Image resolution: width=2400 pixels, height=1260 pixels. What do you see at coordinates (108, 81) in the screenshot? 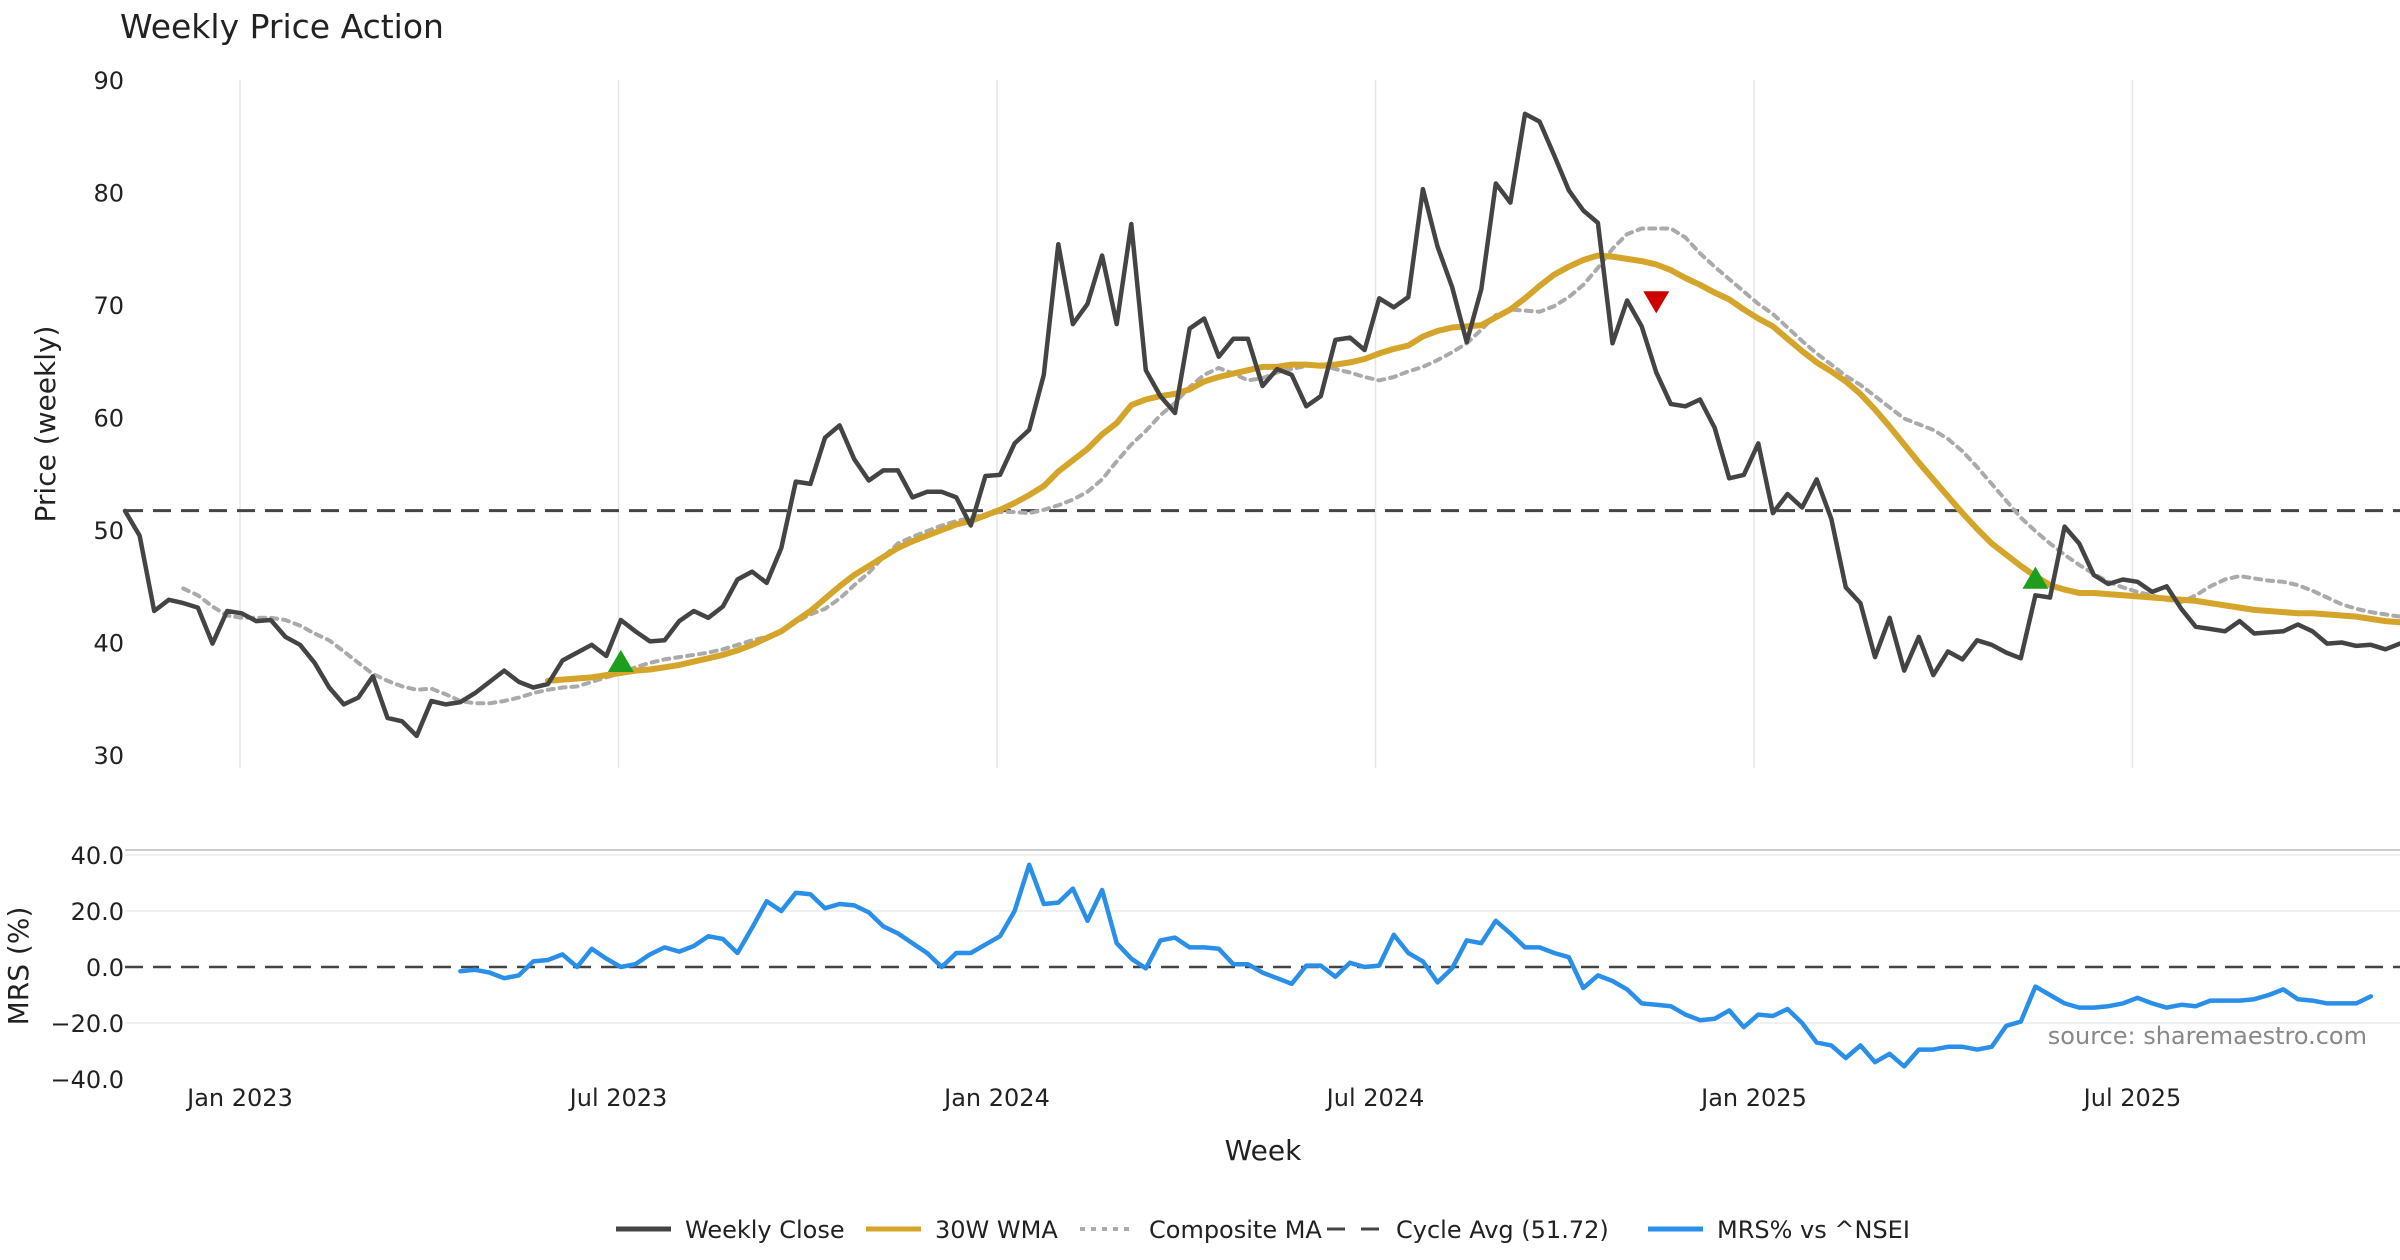
I see `price-y-tick-label: 90` at bounding box center [108, 81].